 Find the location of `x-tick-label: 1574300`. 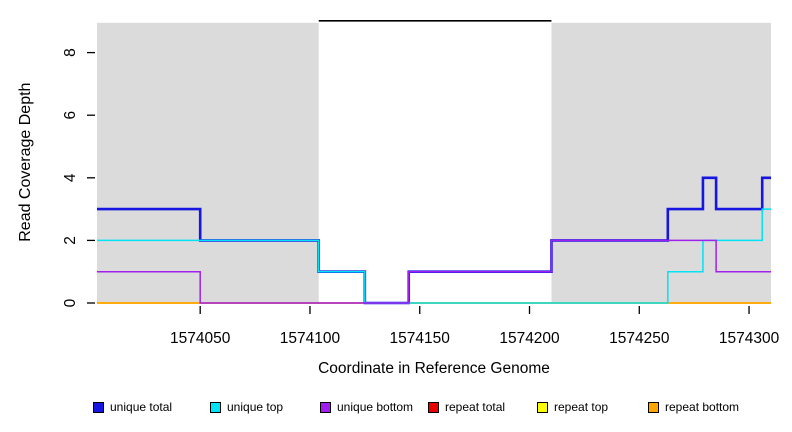

x-tick-label: 1574300 is located at coordinates (749, 338).